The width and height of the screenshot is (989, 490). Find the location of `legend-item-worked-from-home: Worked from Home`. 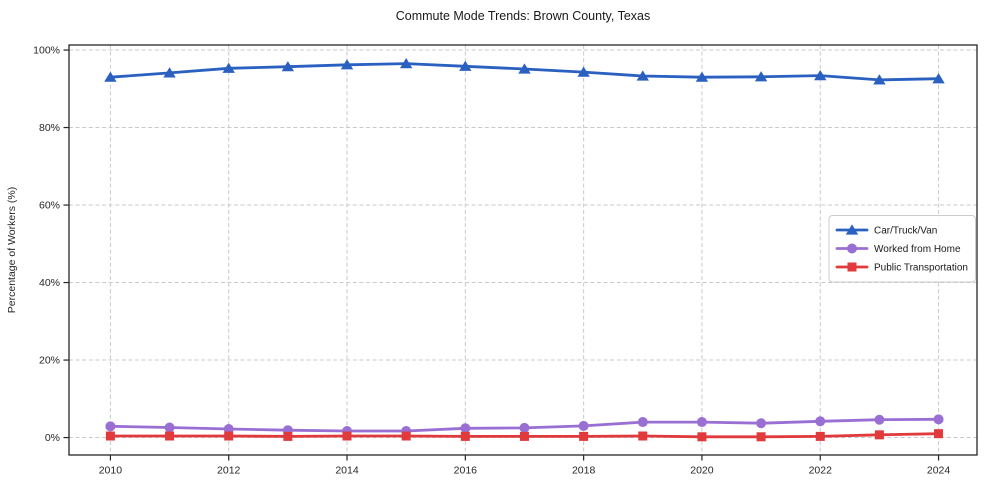

legend-item-worked-from-home: Worked from Home is located at coordinates (898, 249).